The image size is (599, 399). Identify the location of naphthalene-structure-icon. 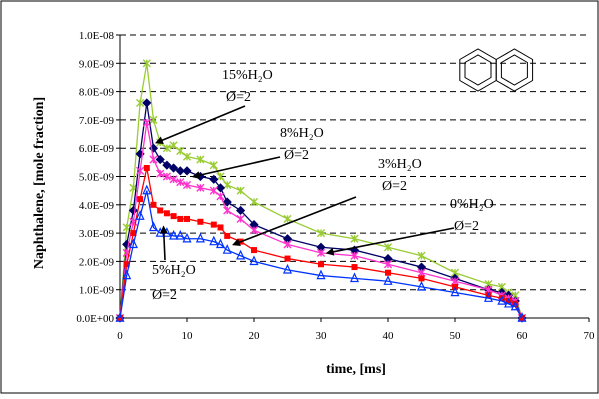
(496, 70).